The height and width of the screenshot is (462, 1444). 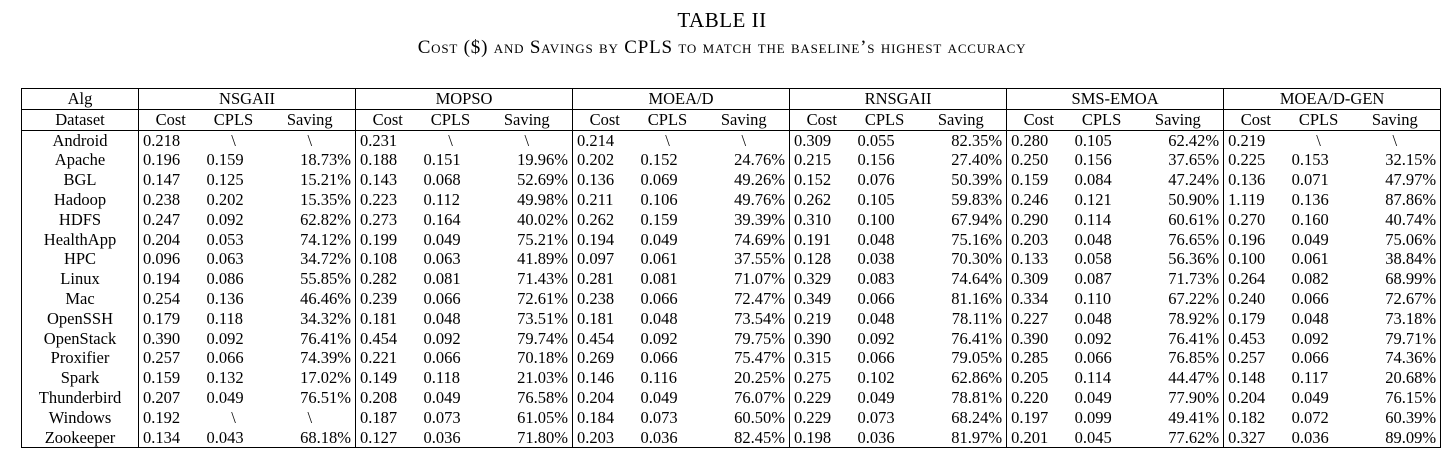 What do you see at coordinates (1178, 120) in the screenshot?
I see `subcolumn-header: Saving` at bounding box center [1178, 120].